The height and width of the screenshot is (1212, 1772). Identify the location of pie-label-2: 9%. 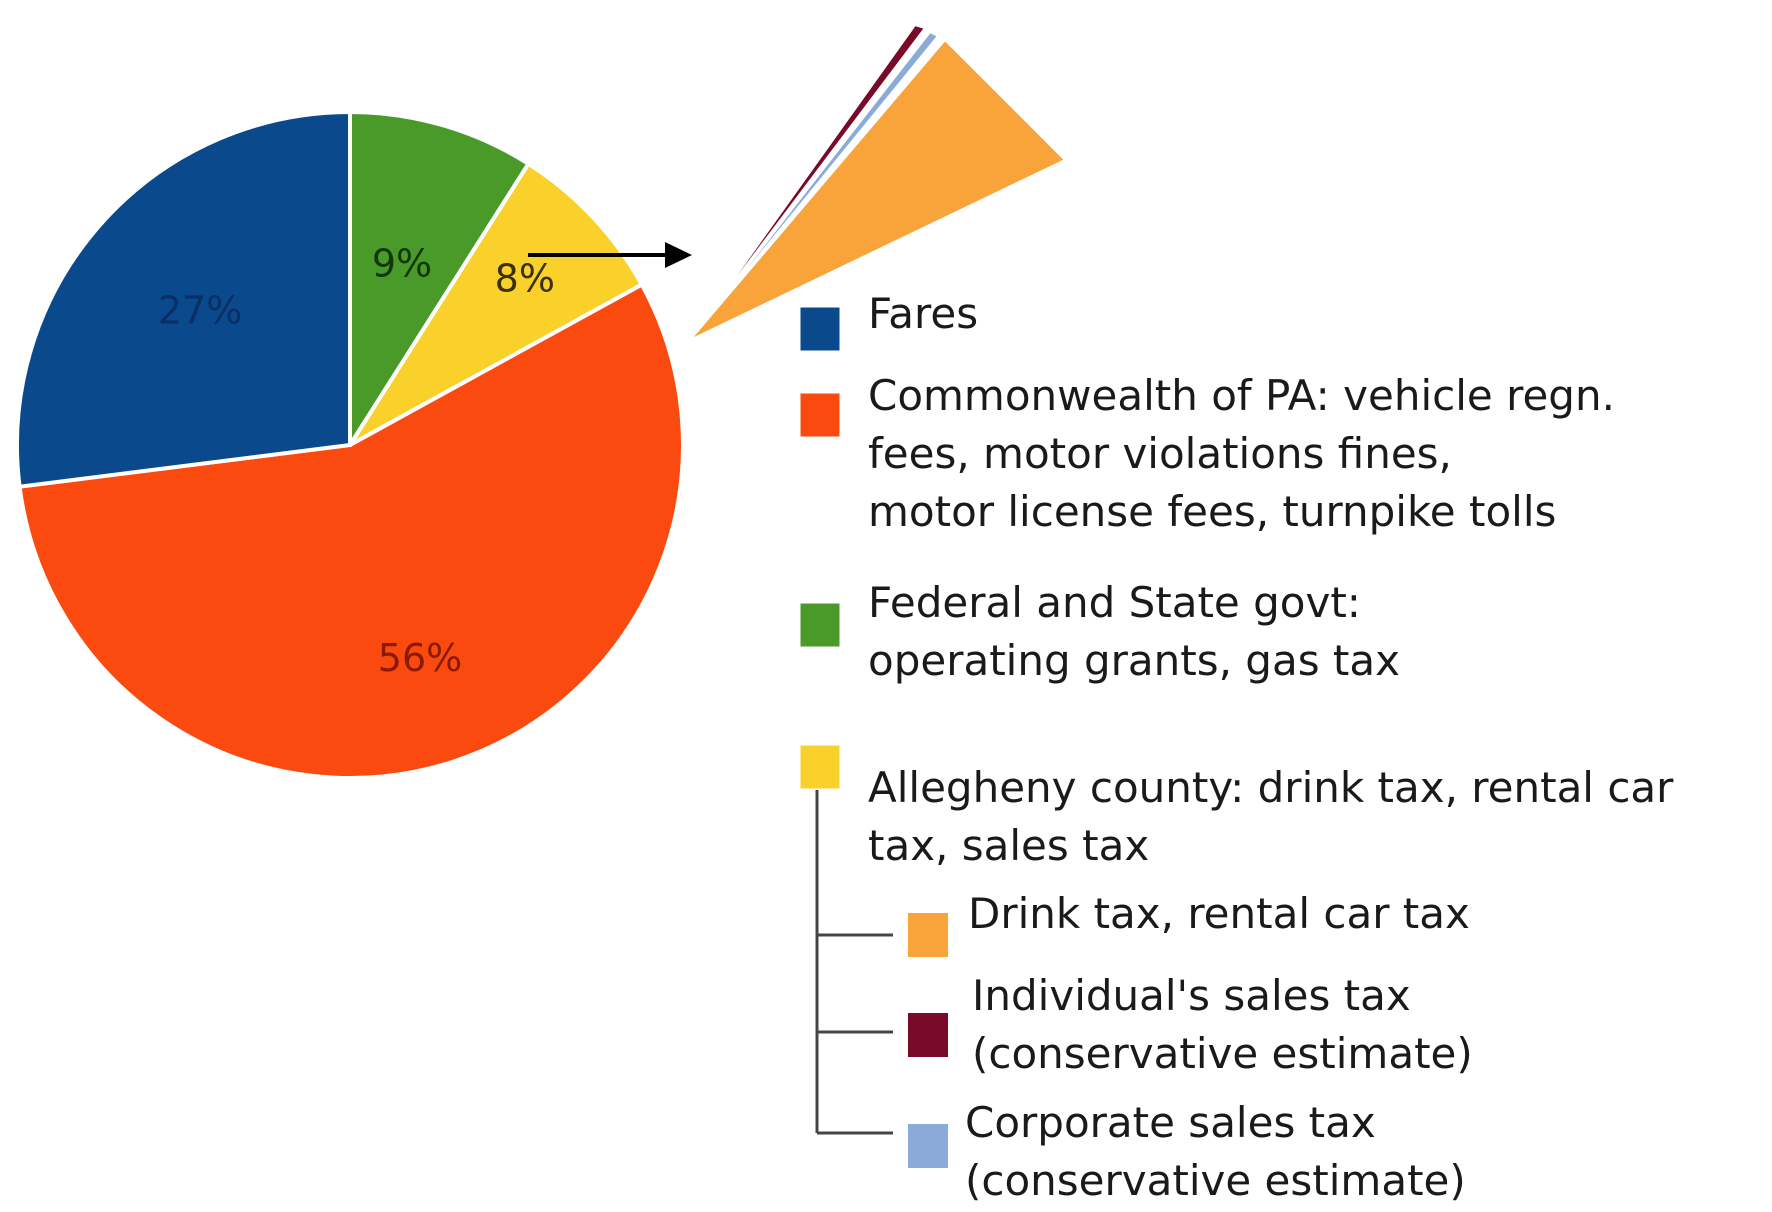
(402, 263).